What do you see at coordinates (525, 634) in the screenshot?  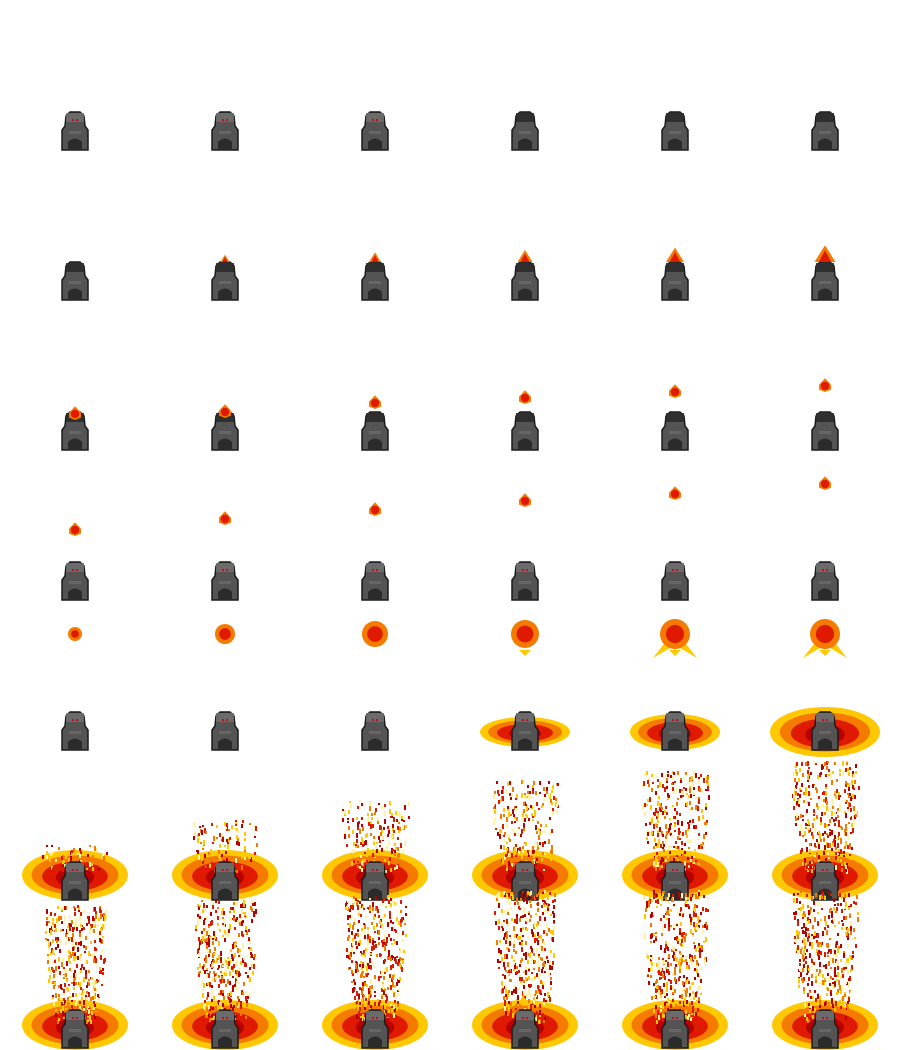 I see `splash-core` at bounding box center [525, 634].